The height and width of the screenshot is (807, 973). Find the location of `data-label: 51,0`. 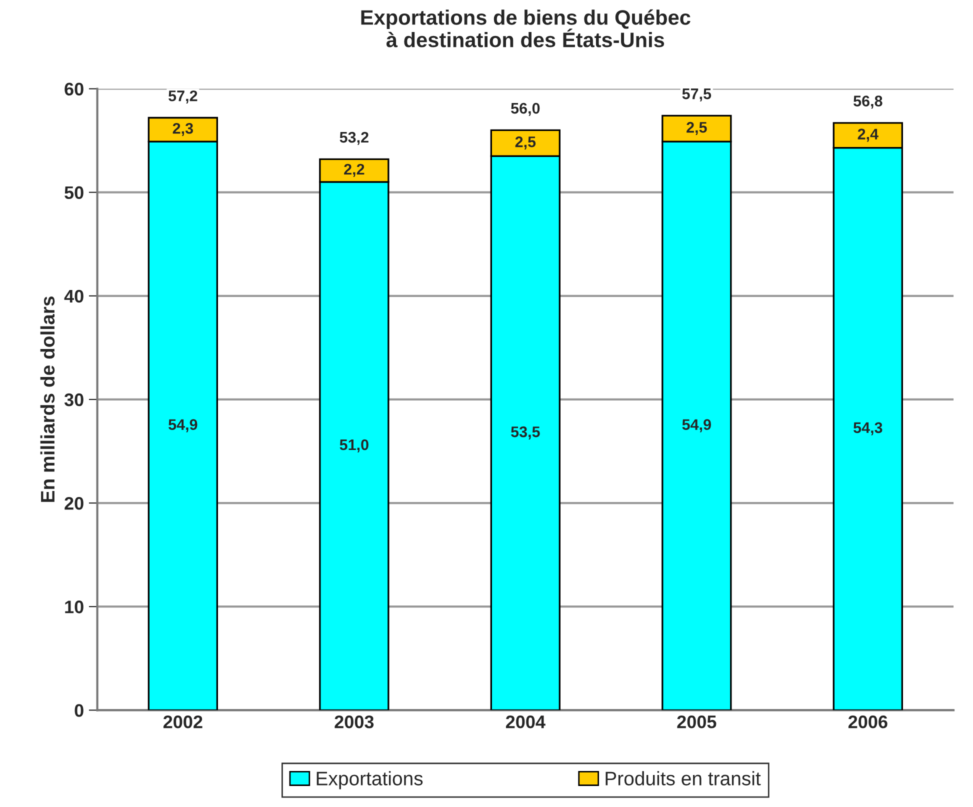

data-label: 51,0 is located at coordinates (354, 445).